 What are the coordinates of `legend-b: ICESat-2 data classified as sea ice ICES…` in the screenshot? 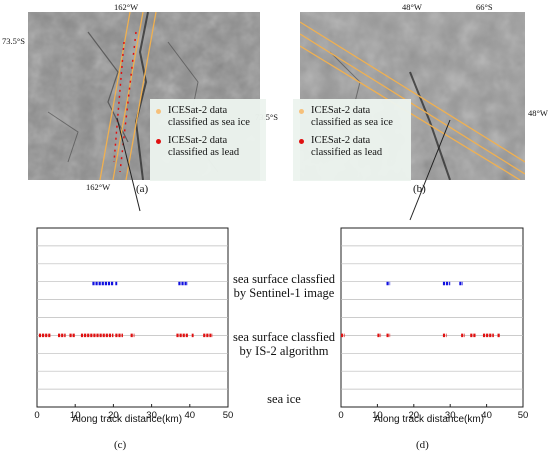 It's located at (352, 140).